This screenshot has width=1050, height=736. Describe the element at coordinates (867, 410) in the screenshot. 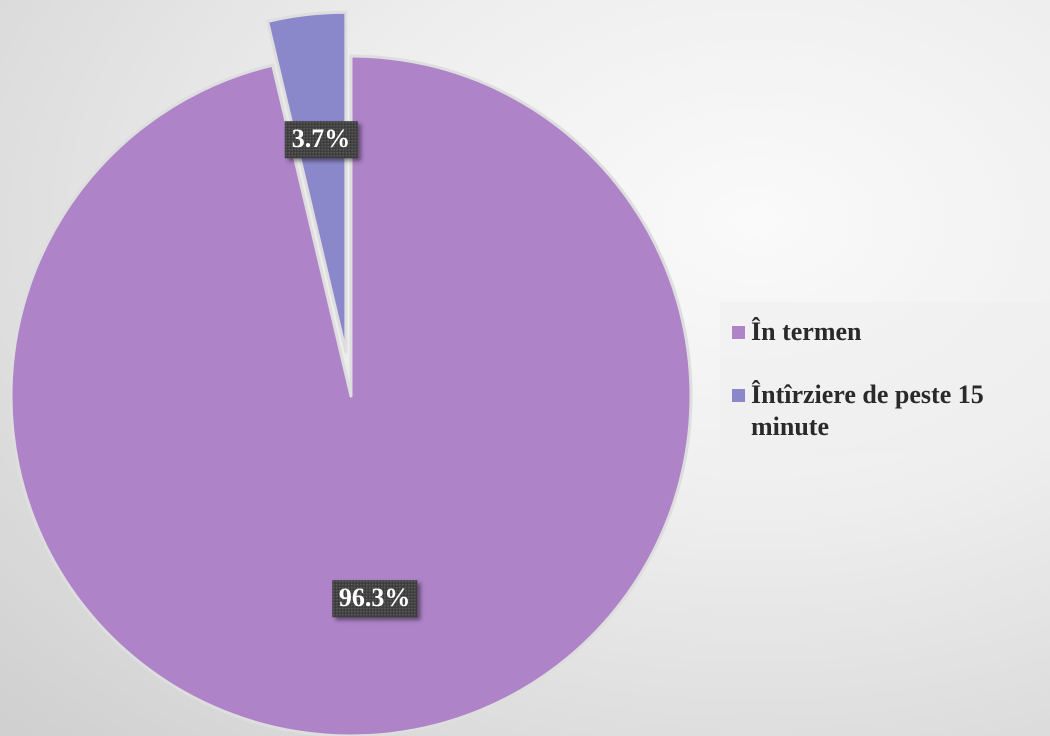

I see `legend-label-intirziere: Întîrziere de peste 15 minute` at that location.